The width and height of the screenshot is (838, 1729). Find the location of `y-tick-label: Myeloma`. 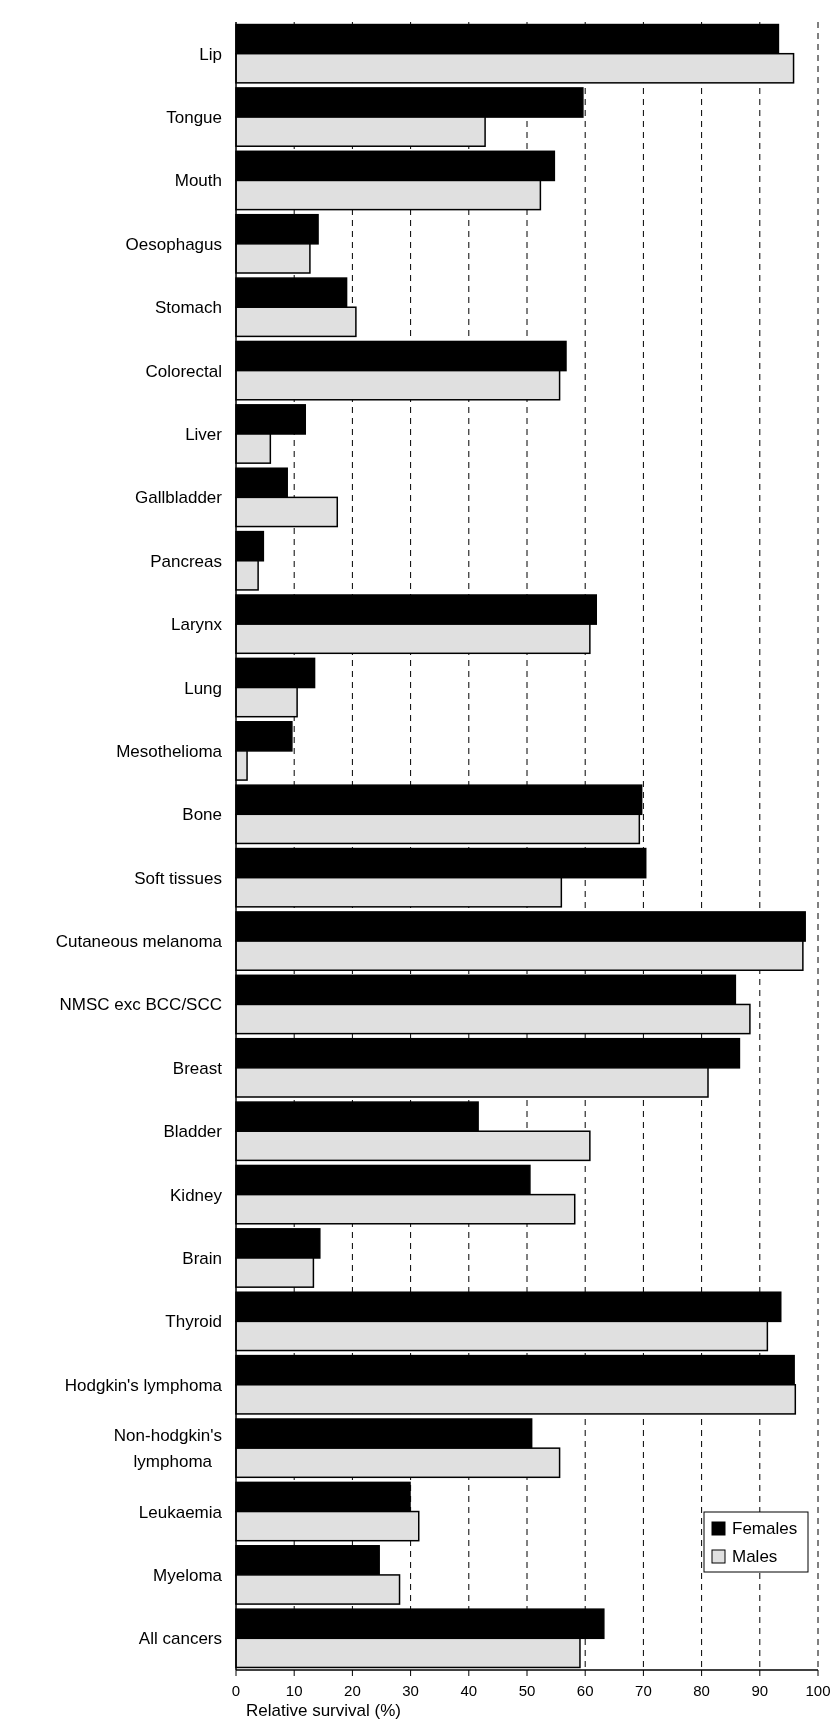

y-tick-label: Myeloma is located at coordinates (188, 1575).